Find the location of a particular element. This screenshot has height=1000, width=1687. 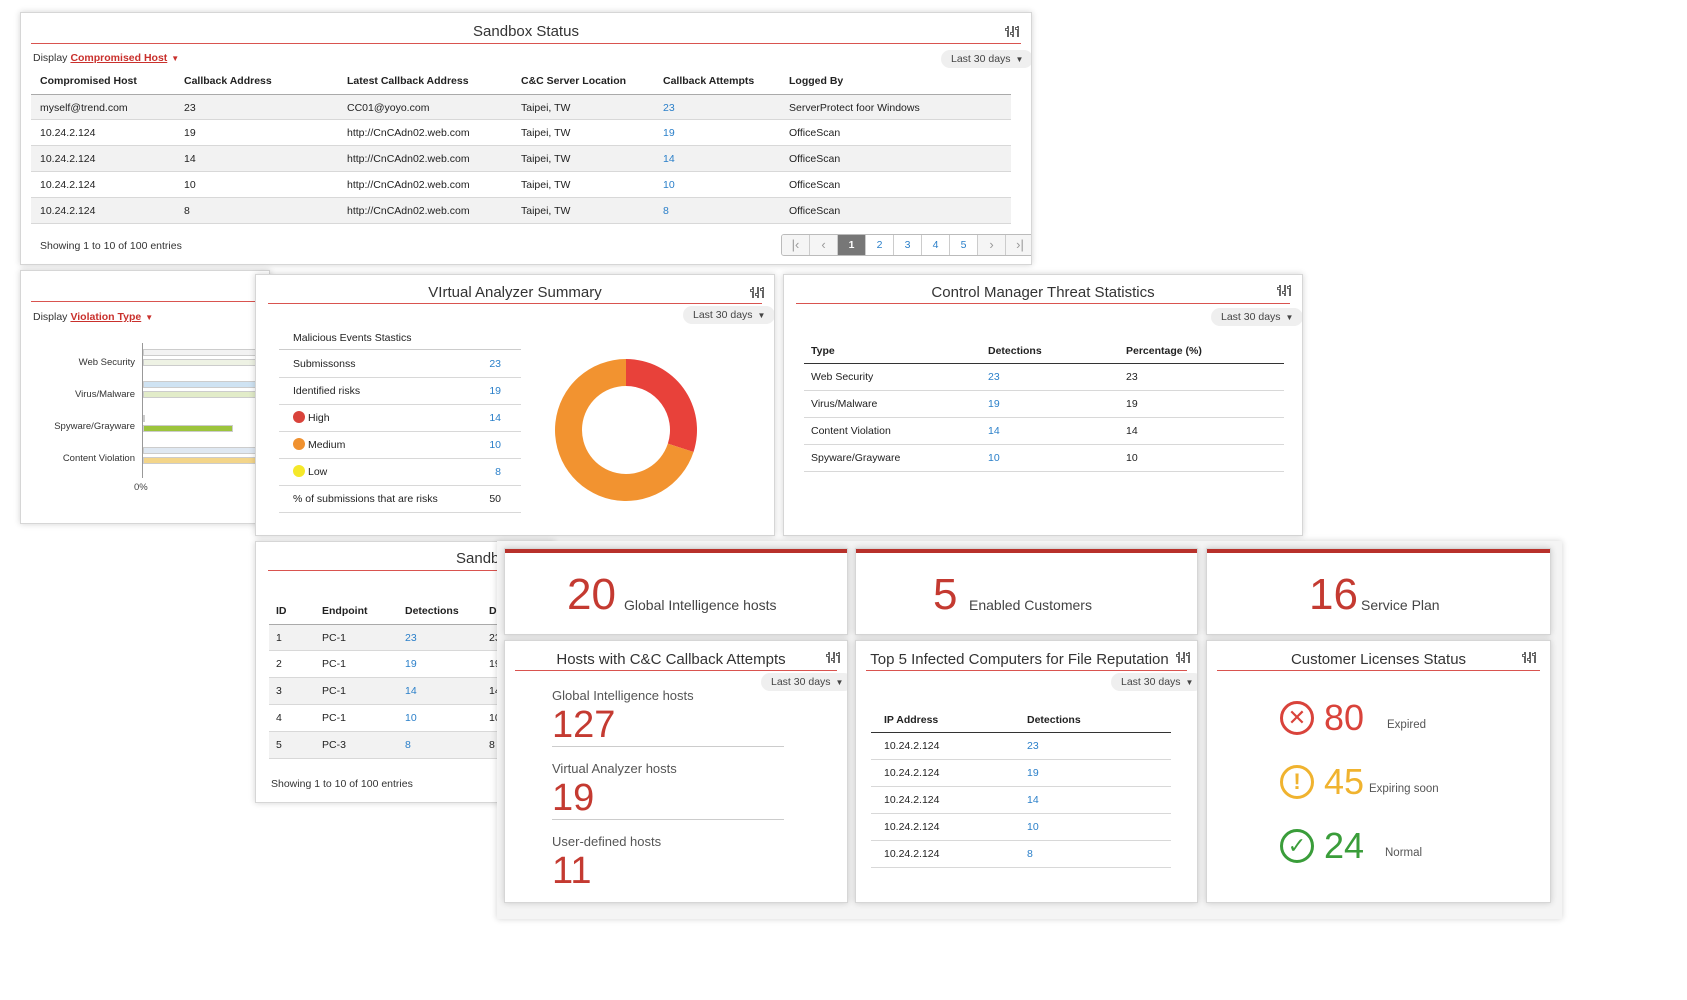

table-cell: Web Security is located at coordinates (842, 377).